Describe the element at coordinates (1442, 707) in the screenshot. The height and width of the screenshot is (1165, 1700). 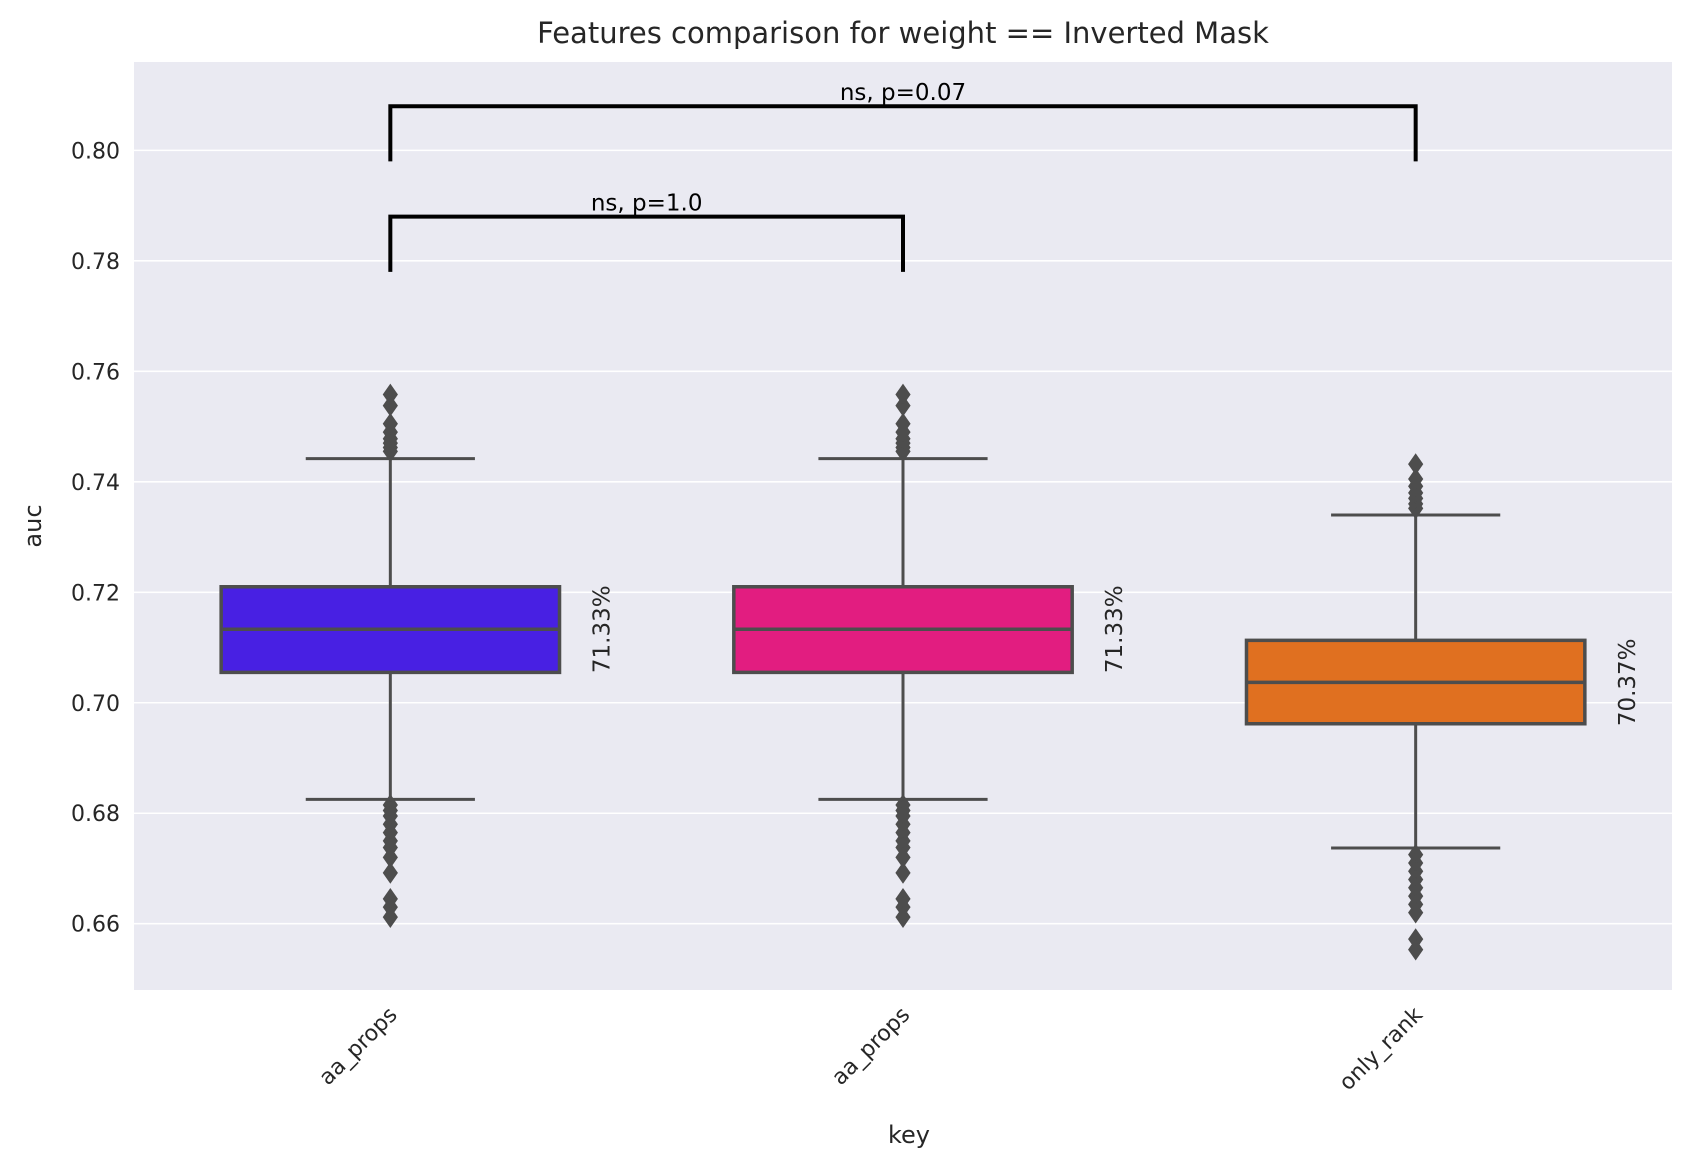
I see `box-group: 70.37%` at that location.